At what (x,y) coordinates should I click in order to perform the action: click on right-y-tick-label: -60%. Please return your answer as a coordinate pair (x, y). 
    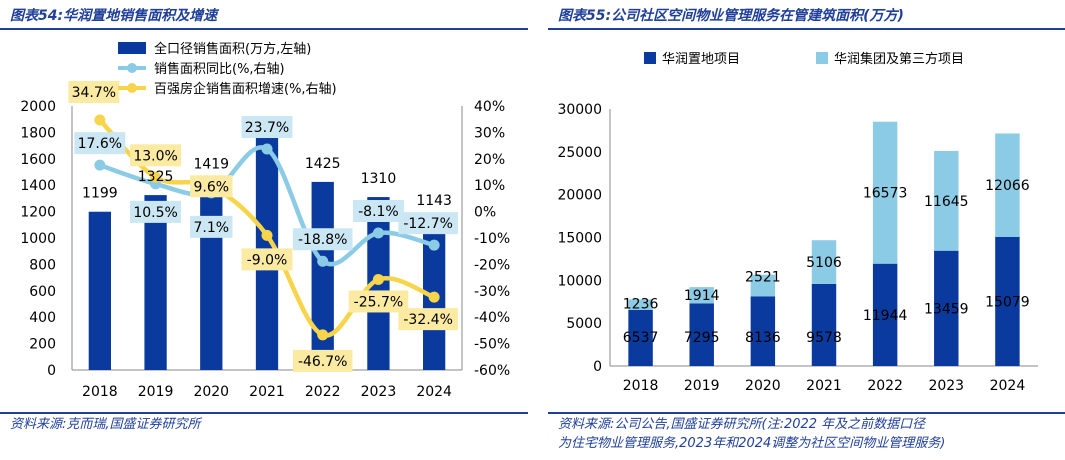
    Looking at the image, I should click on (492, 371).